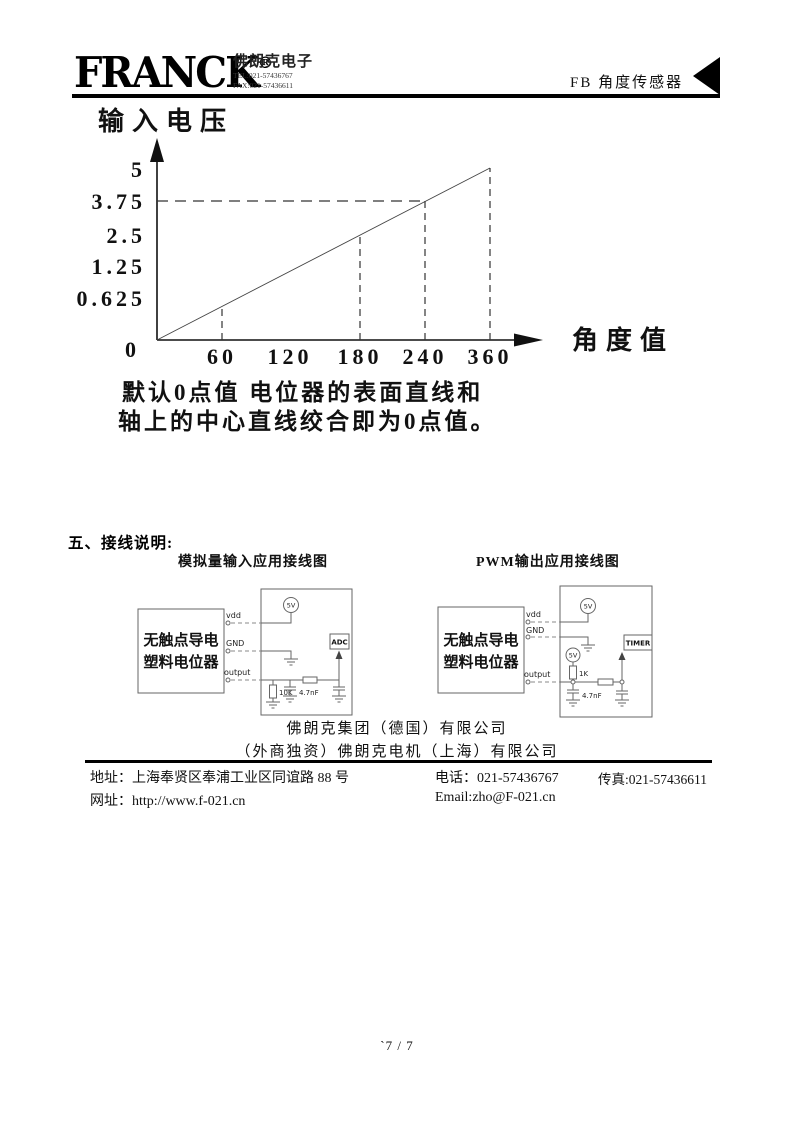  I want to click on x-tick-240: 240, so click(425, 356).